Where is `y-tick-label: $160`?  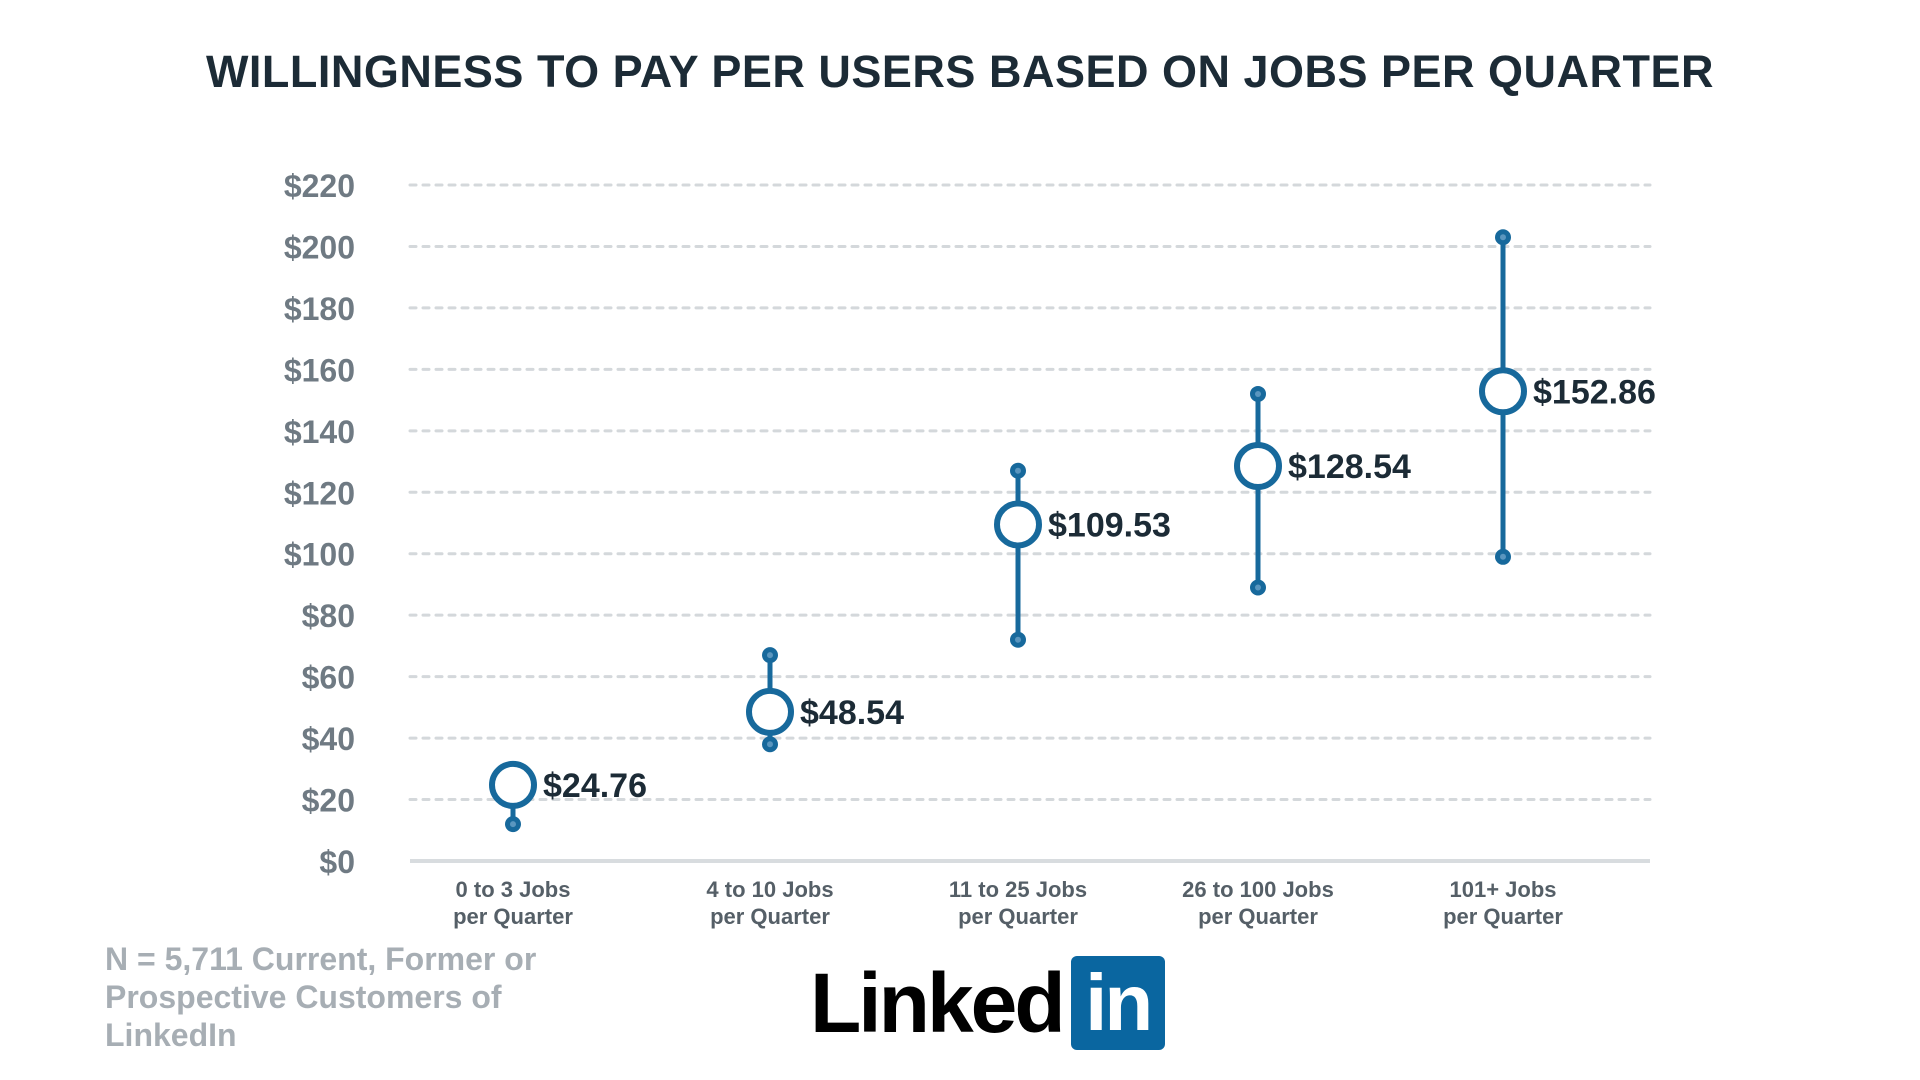
y-tick-label: $160 is located at coordinates (319, 370).